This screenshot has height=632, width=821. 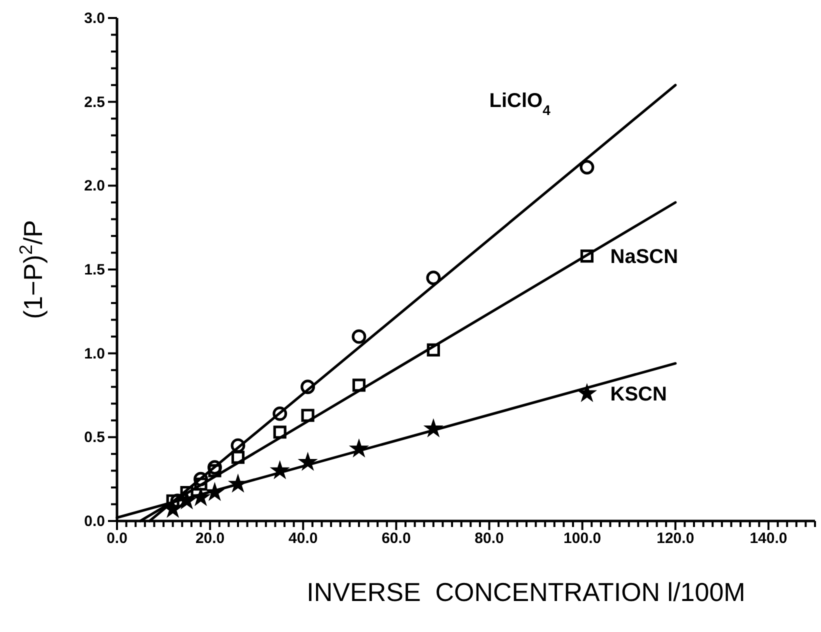 What do you see at coordinates (94, 102) in the screenshot?
I see `y-tick-label: 2.5` at bounding box center [94, 102].